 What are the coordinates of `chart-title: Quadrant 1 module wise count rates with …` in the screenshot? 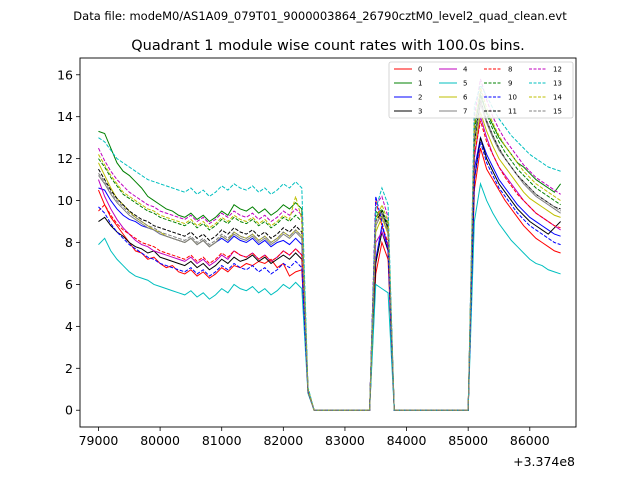 It's located at (328, 46).